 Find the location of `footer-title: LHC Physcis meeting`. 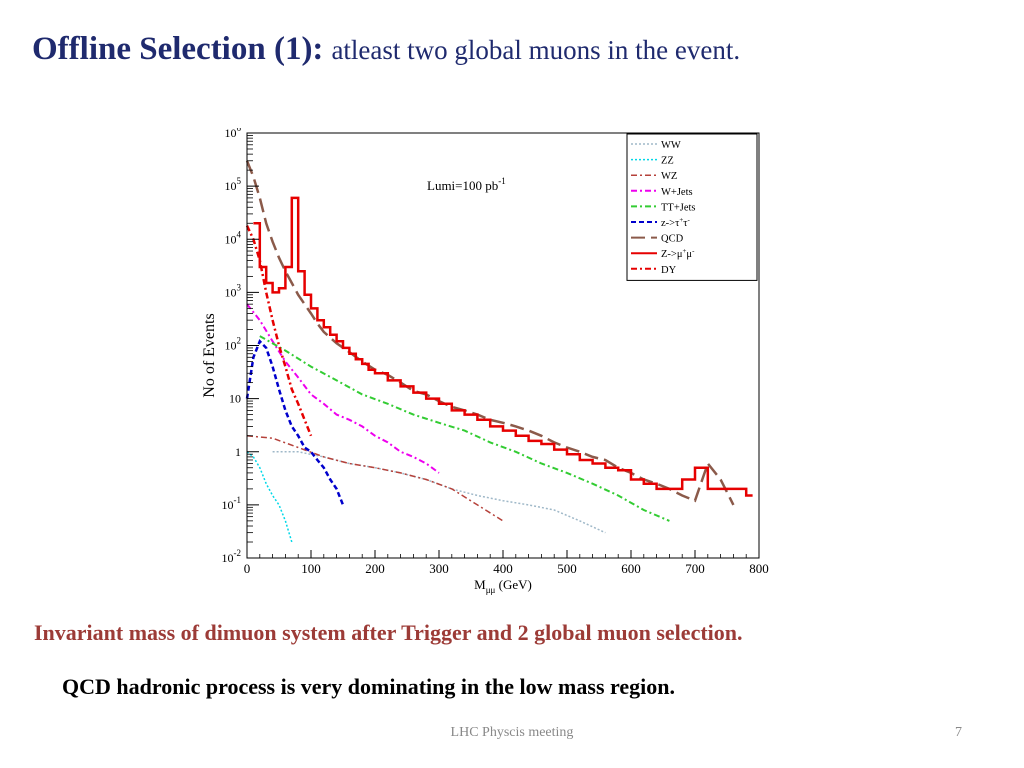

footer-title: LHC Physcis meeting is located at coordinates (512, 732).